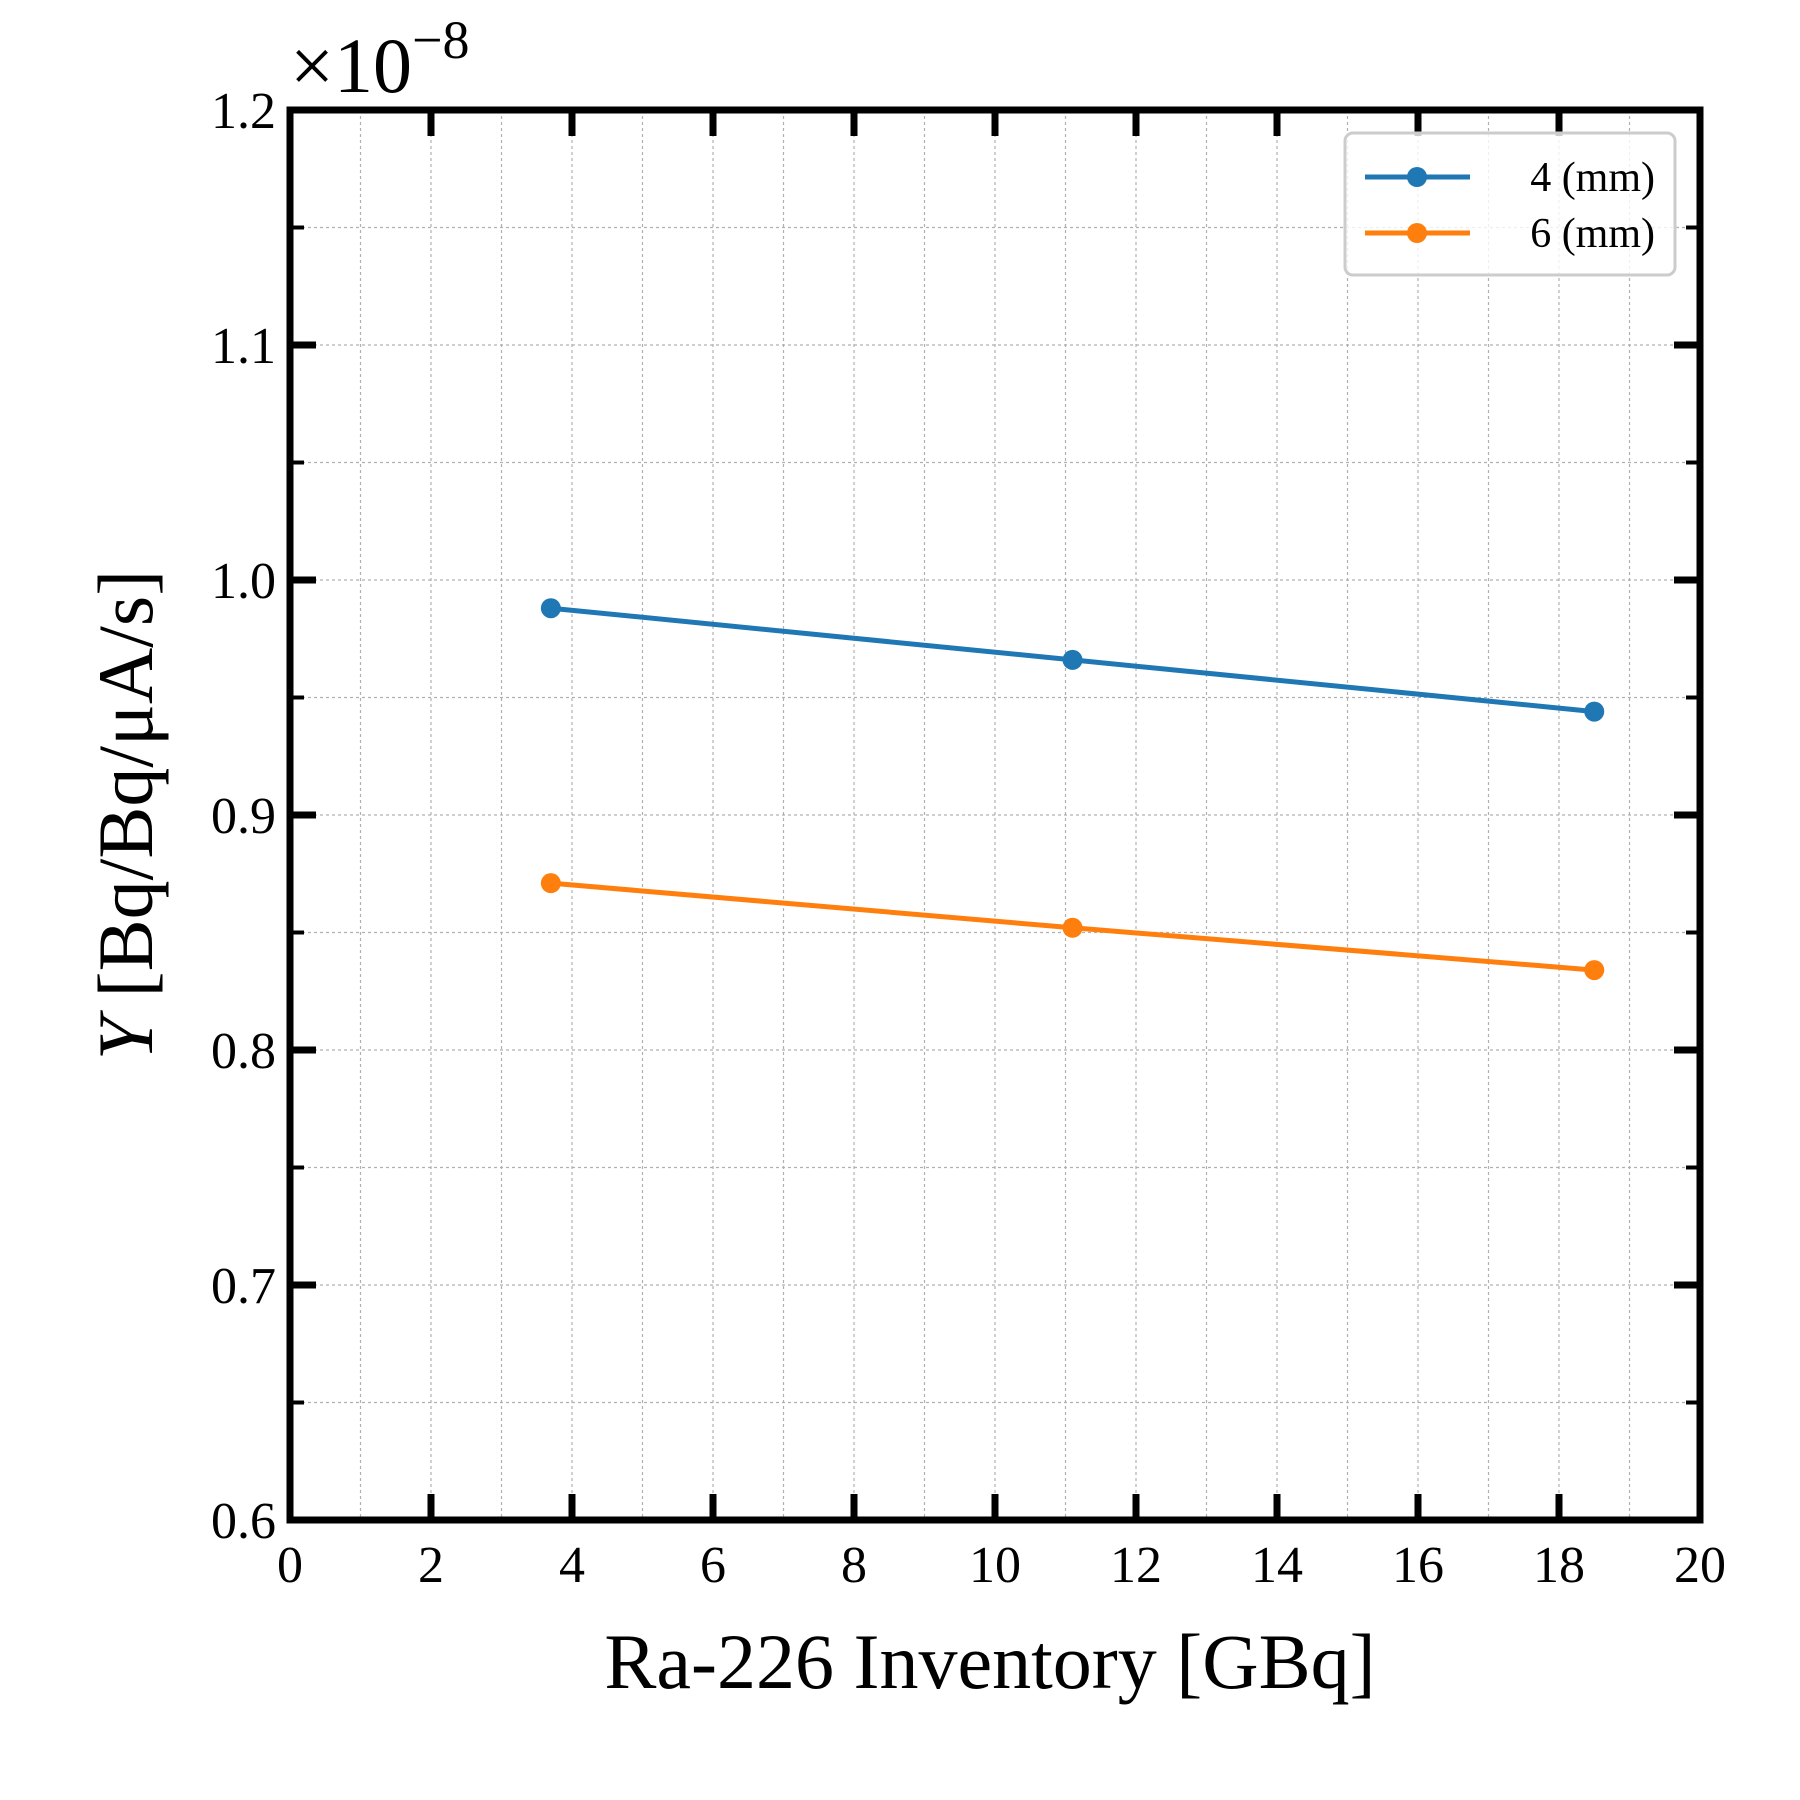  What do you see at coordinates (243, 1051) in the screenshot?
I see `y-tick-label: 0.8` at bounding box center [243, 1051].